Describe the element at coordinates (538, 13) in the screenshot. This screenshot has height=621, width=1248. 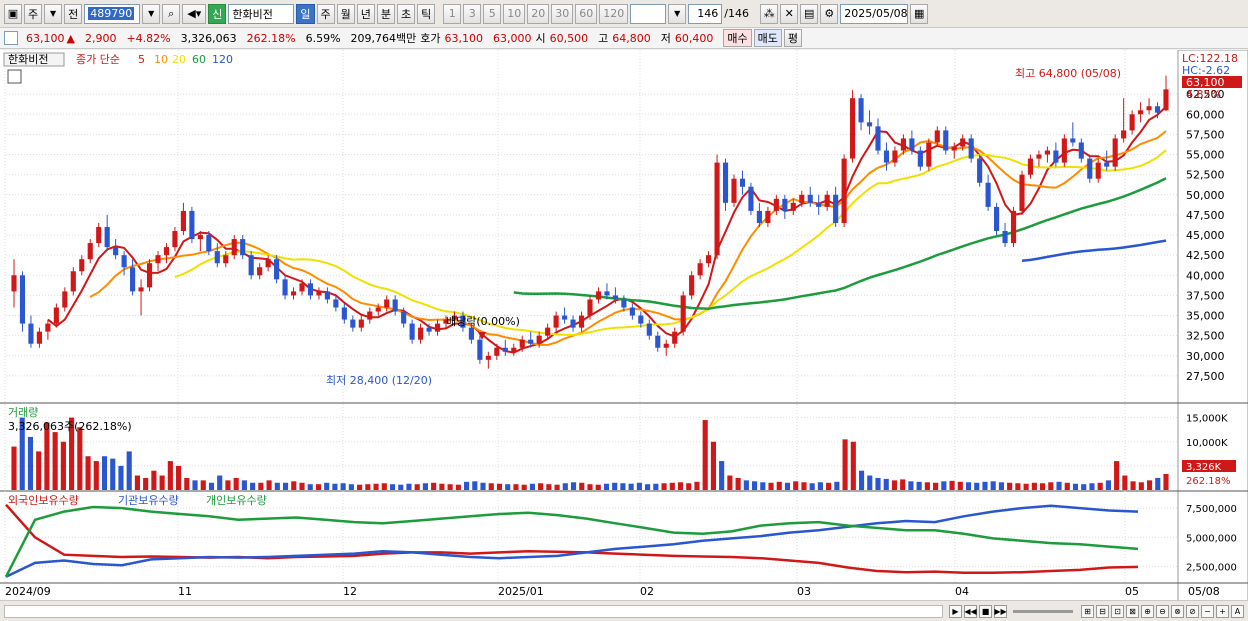
I see `count-20: 20` at that location.